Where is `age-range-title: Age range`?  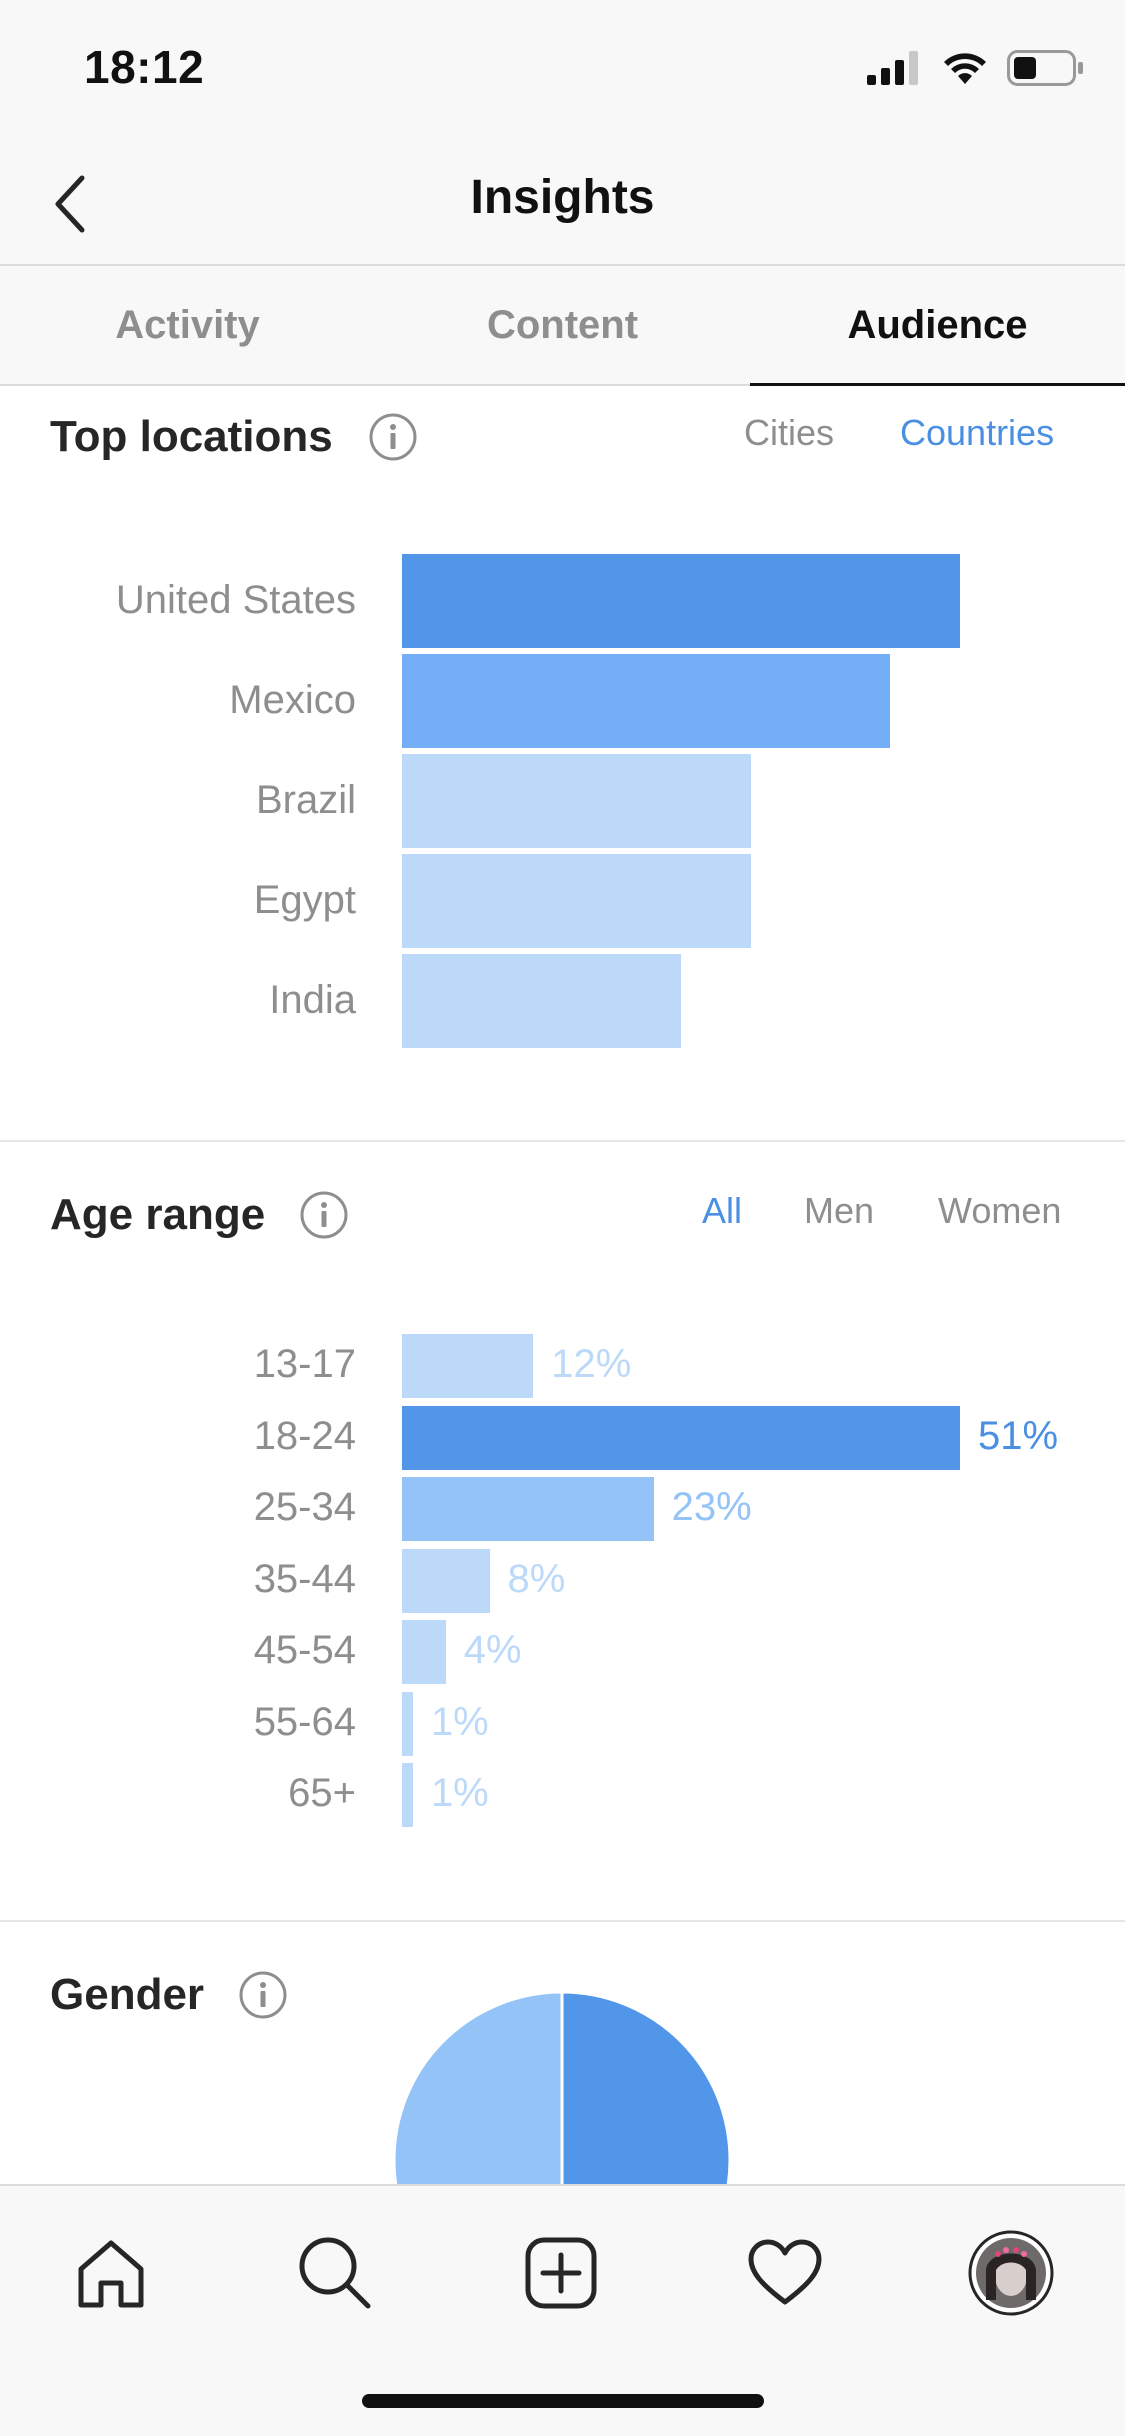 age-range-title: Age range is located at coordinates (158, 1214).